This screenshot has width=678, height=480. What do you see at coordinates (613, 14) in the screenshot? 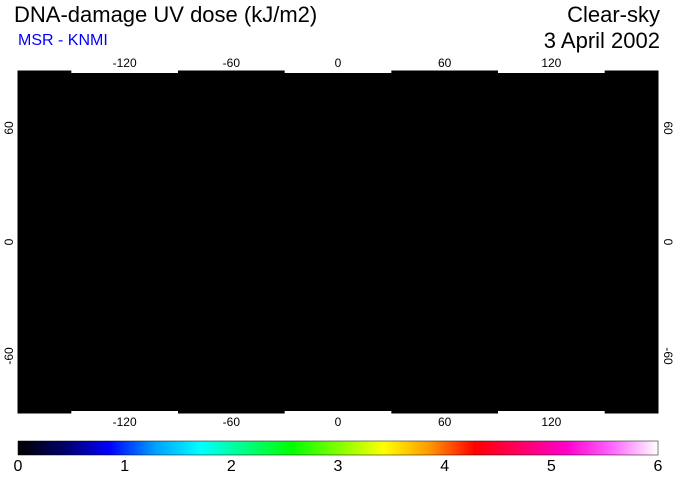
I see `sky-condition-label: Clear-sky` at bounding box center [613, 14].